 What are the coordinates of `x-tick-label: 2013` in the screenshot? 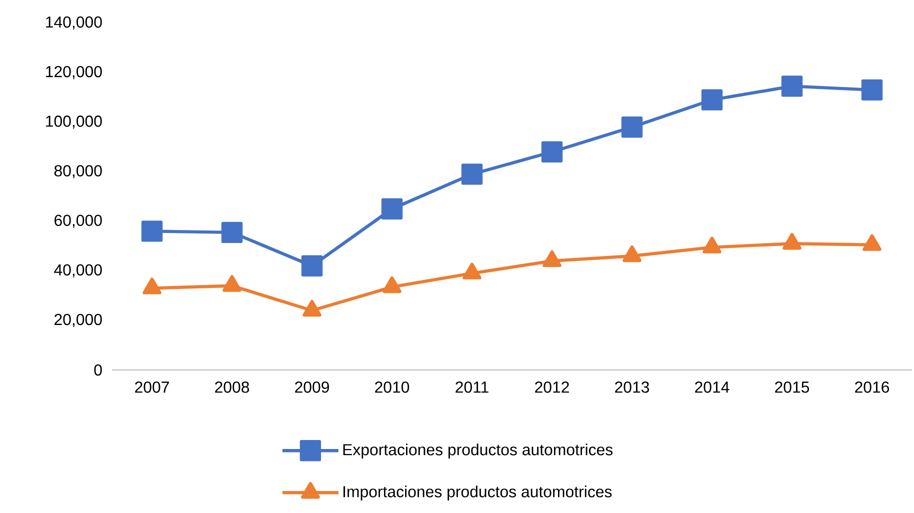 It's located at (632, 387).